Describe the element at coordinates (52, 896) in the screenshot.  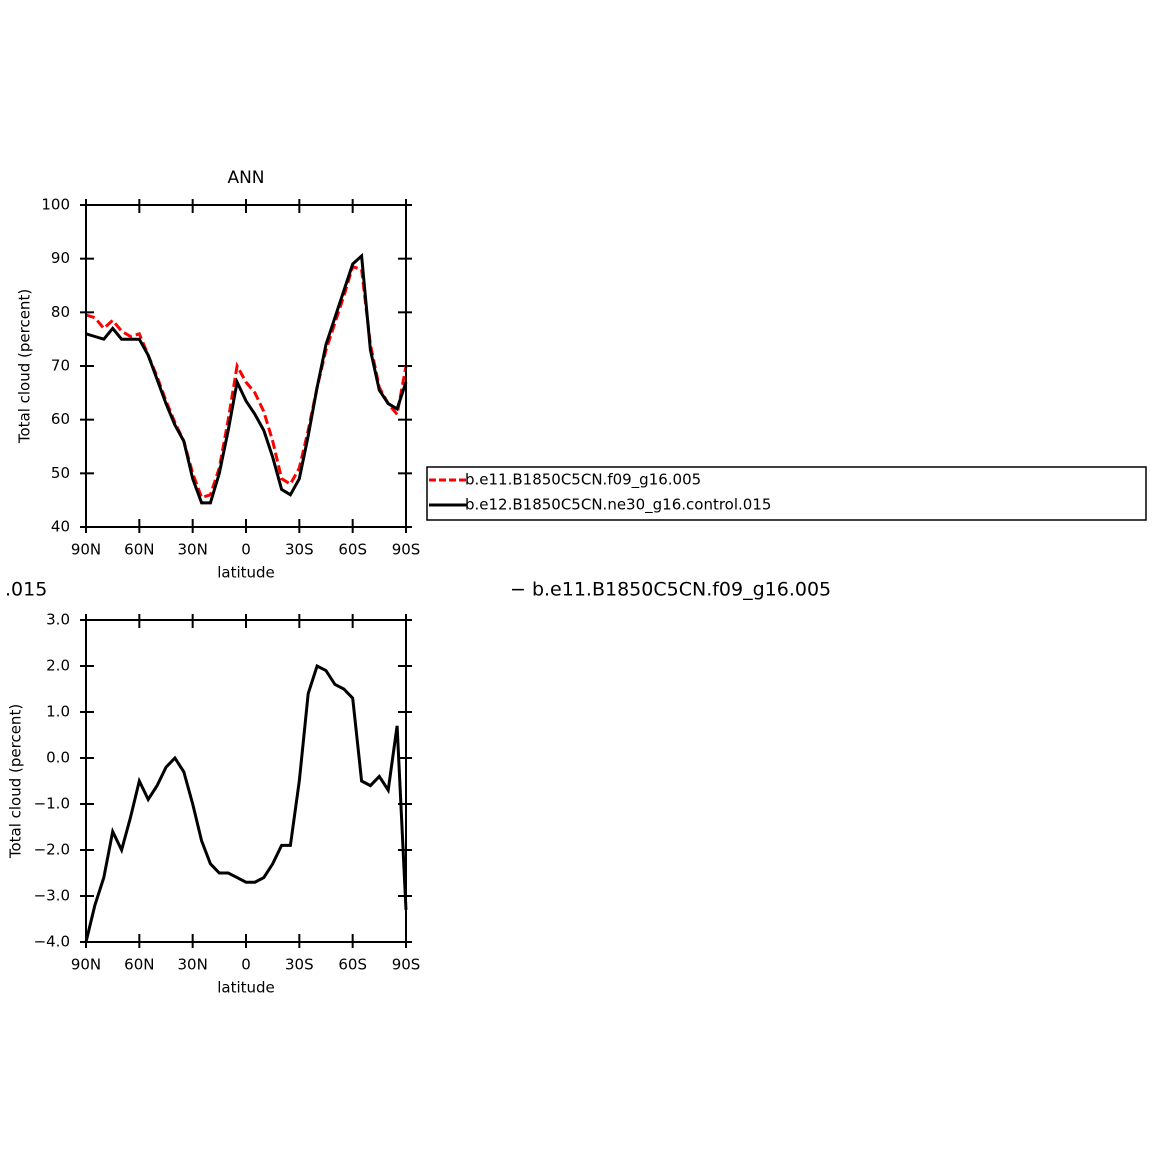
I see `y-tick-label: −3.0` at that location.